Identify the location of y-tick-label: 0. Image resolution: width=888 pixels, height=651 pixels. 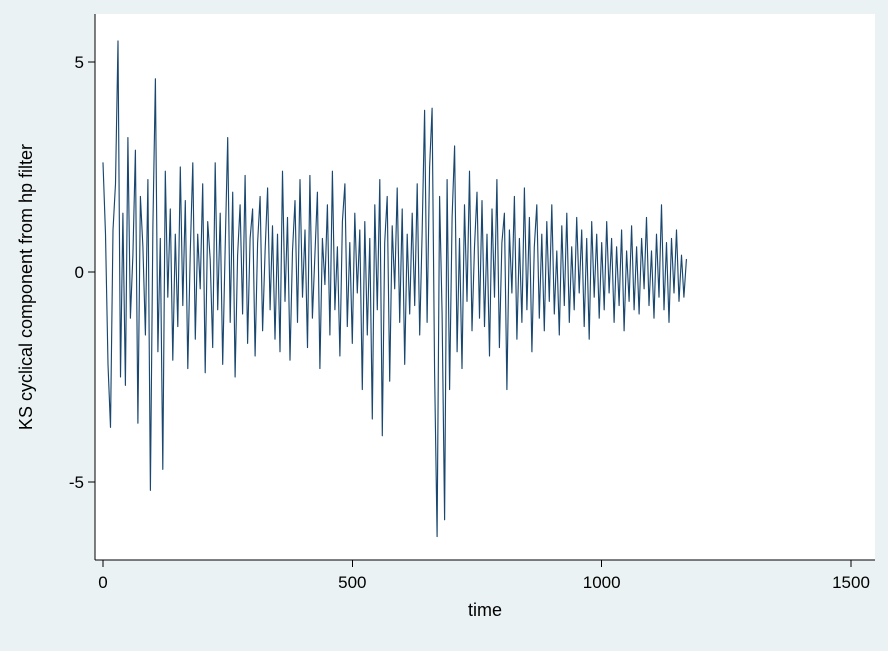
(79, 272).